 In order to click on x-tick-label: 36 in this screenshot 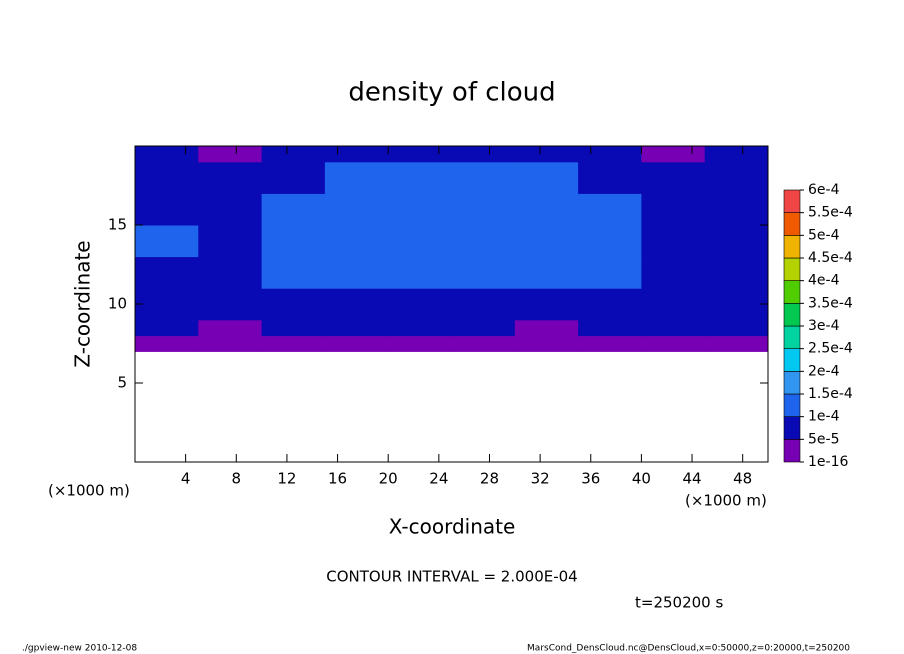, I will do `click(590, 479)`.